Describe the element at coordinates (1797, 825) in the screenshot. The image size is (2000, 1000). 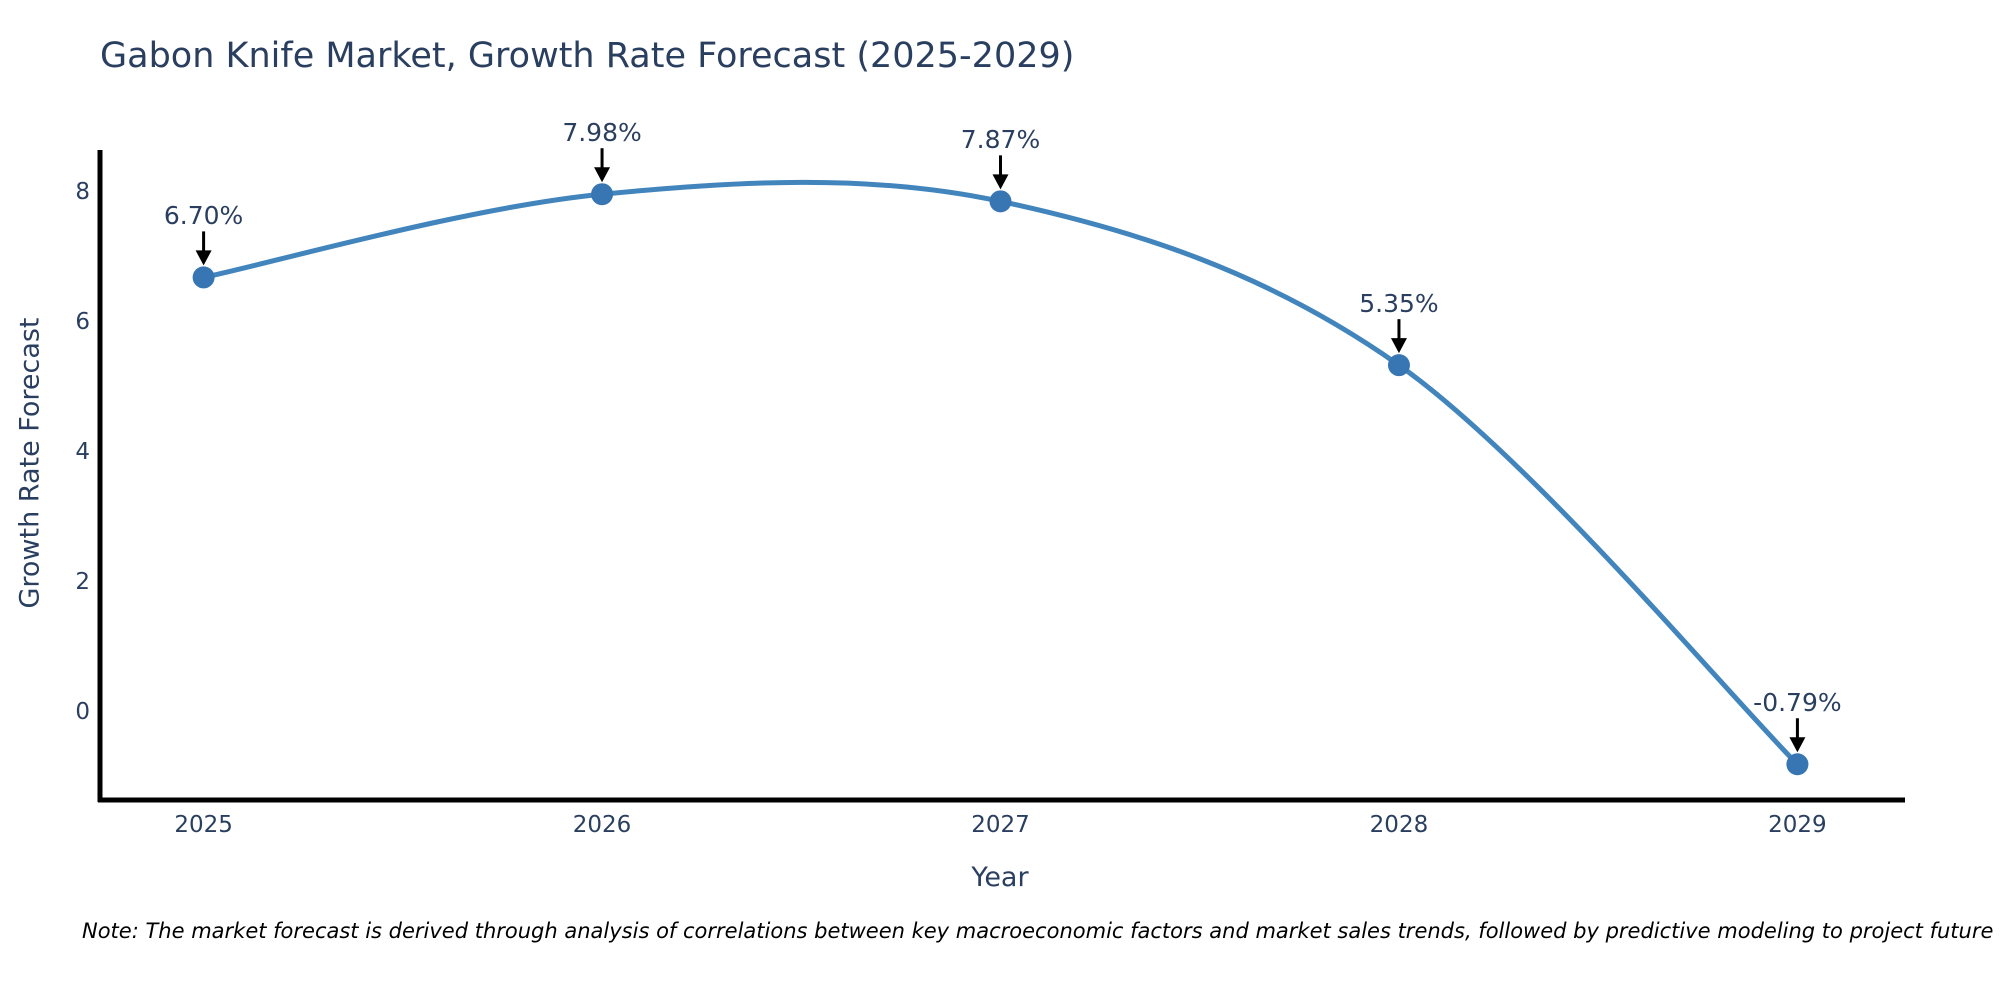
I see `x-tick-label: 2029` at that location.